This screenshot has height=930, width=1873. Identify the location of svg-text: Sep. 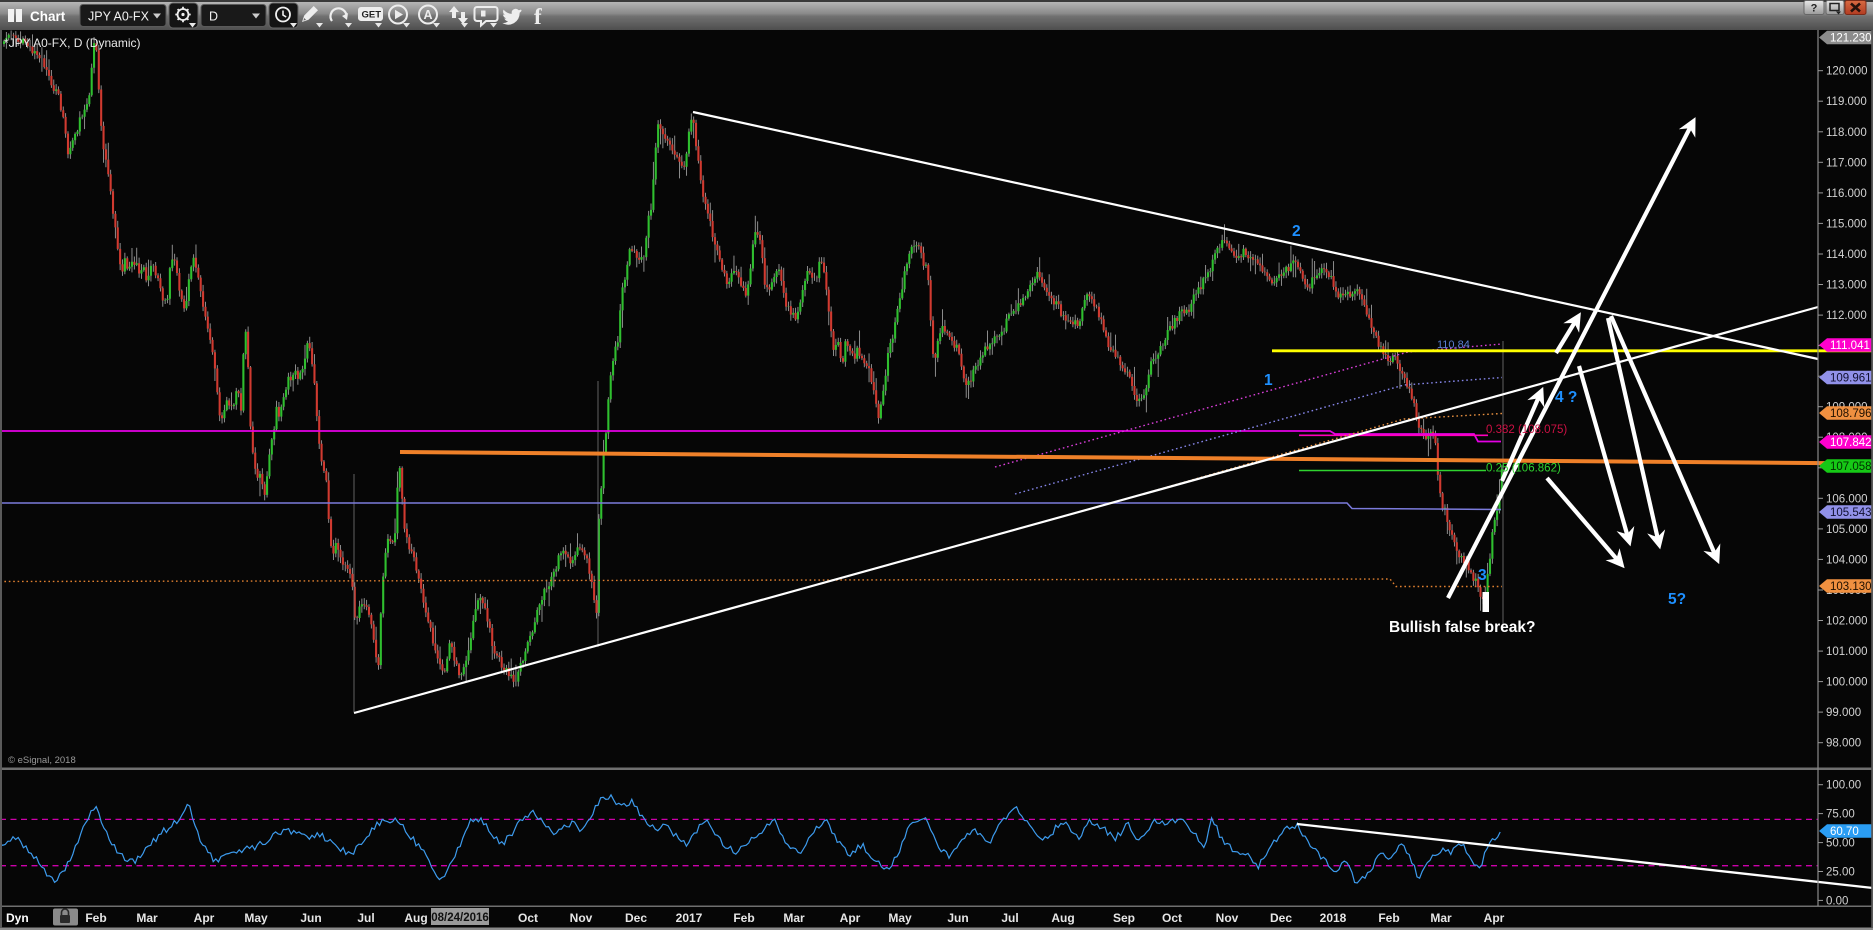
(1124, 918).